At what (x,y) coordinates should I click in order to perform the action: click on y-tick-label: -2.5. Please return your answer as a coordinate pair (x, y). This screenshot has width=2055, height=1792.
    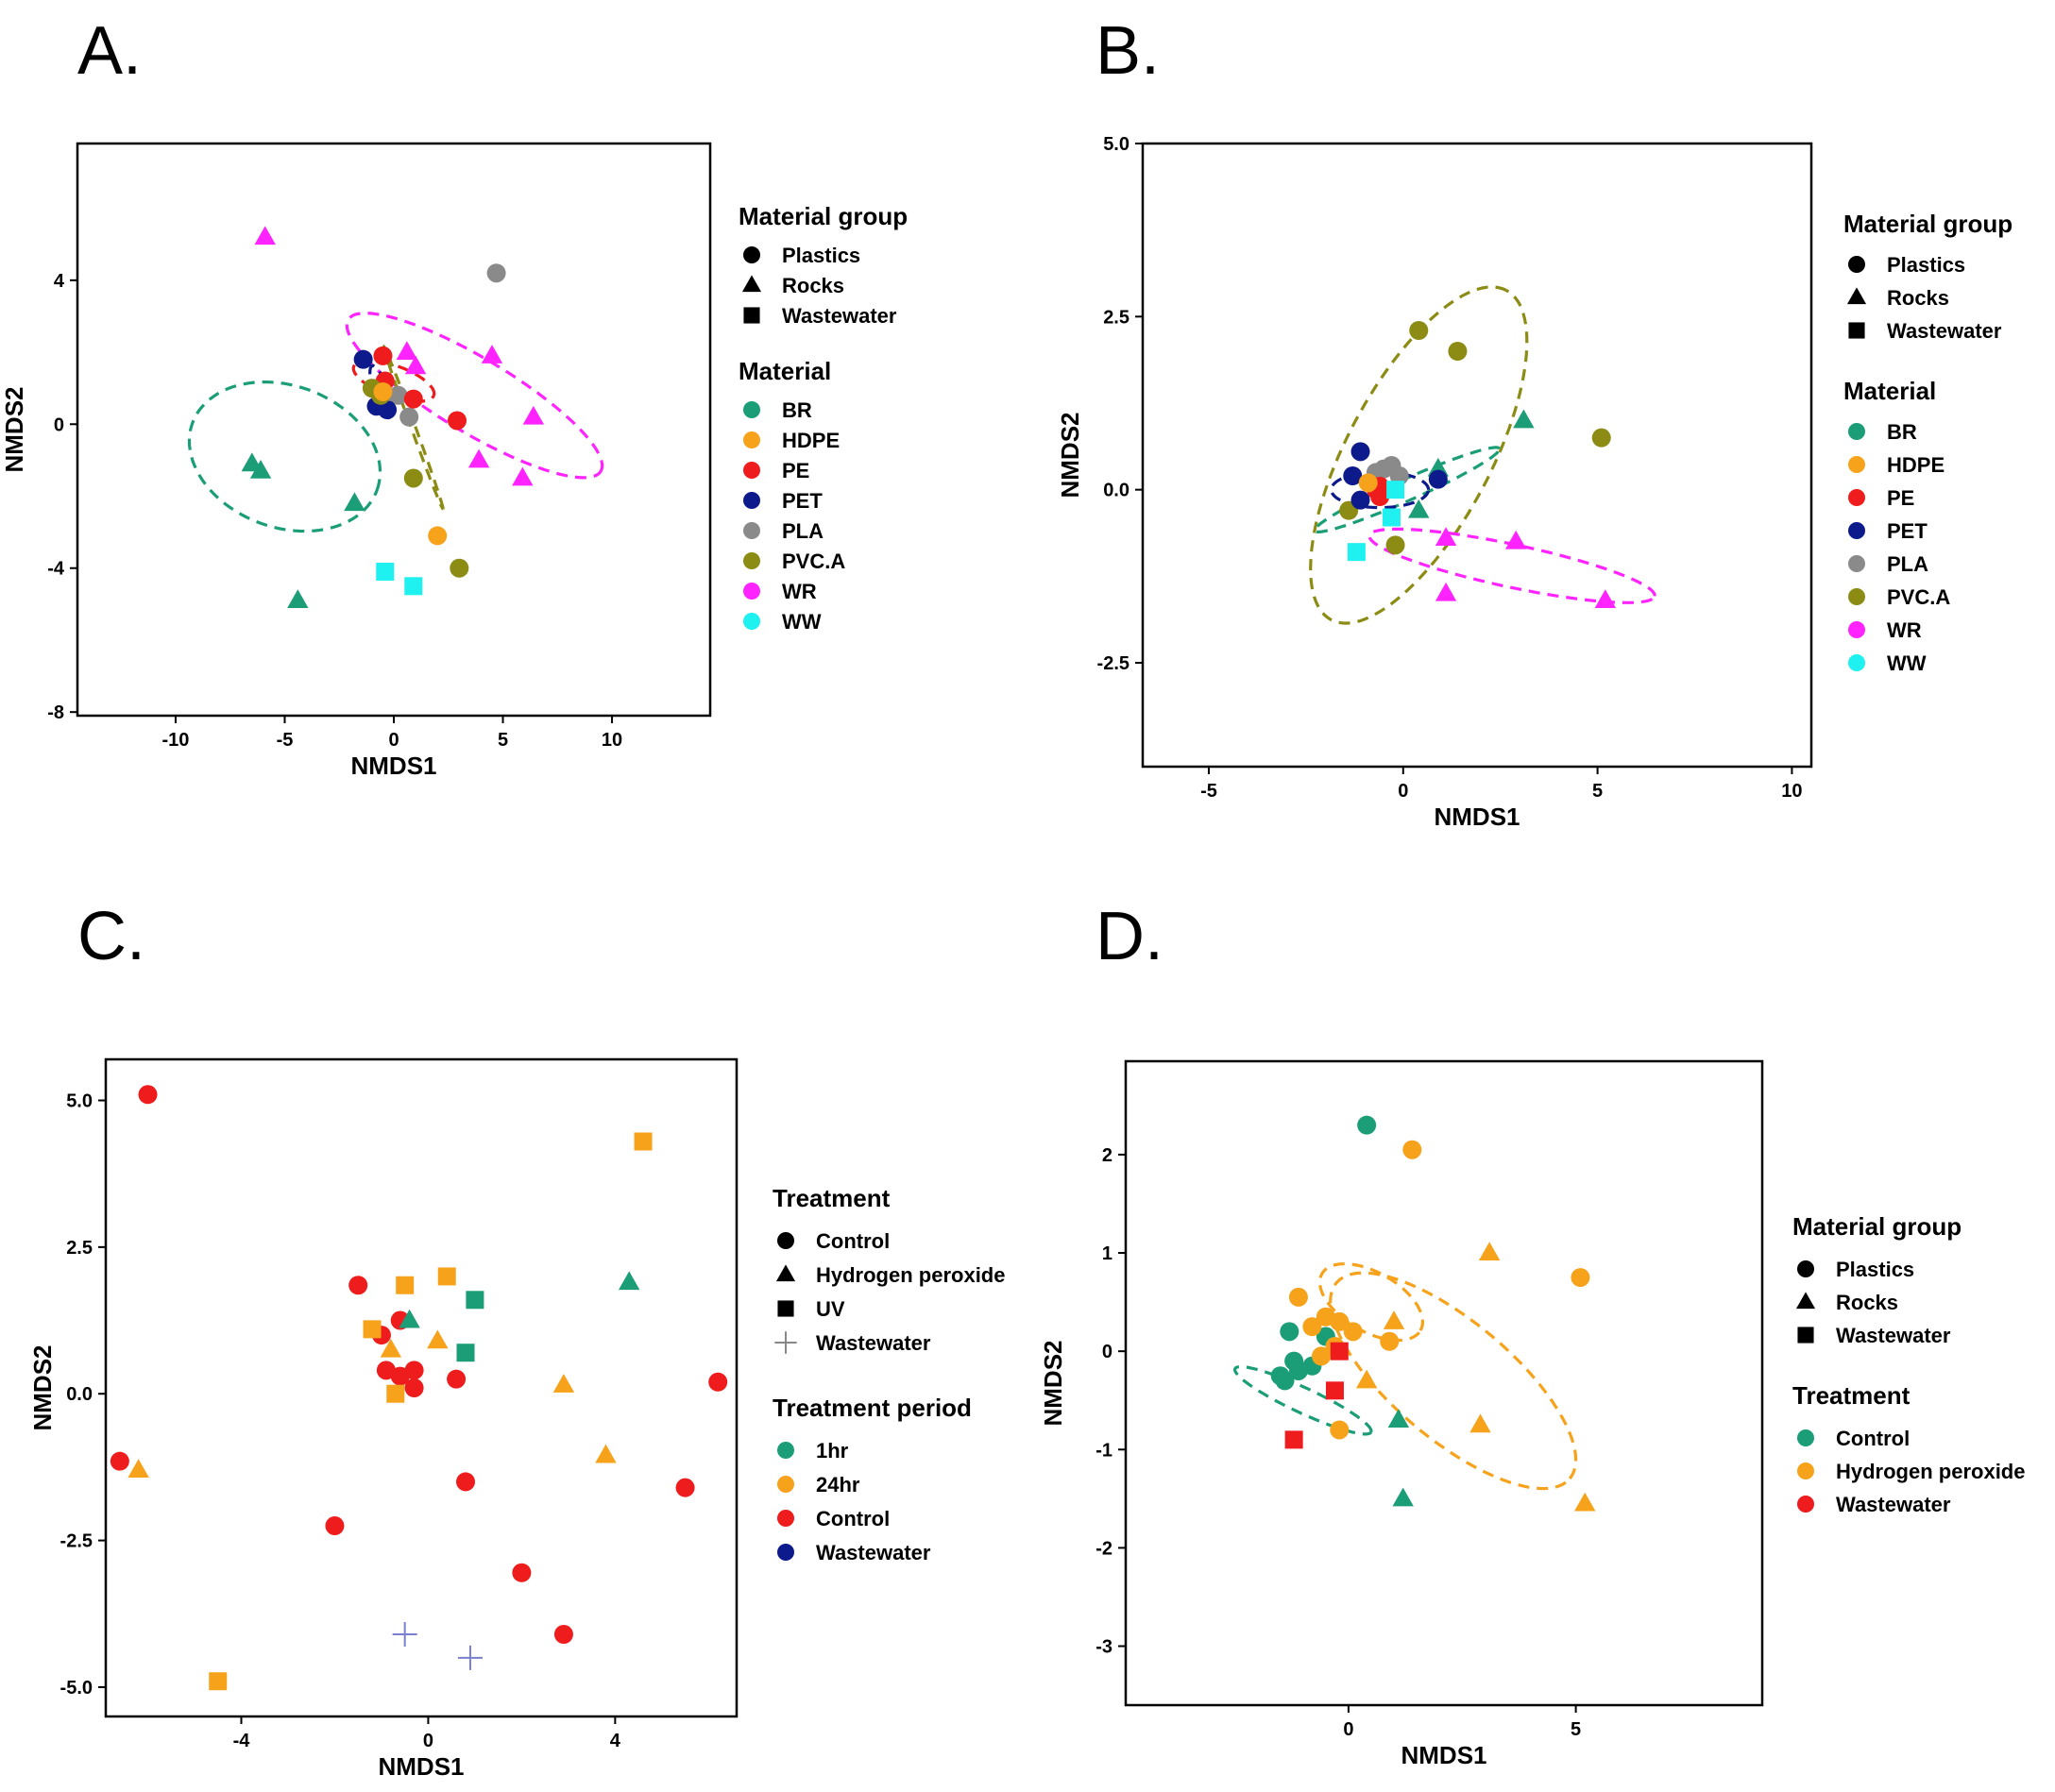
    Looking at the image, I should click on (76, 1542).